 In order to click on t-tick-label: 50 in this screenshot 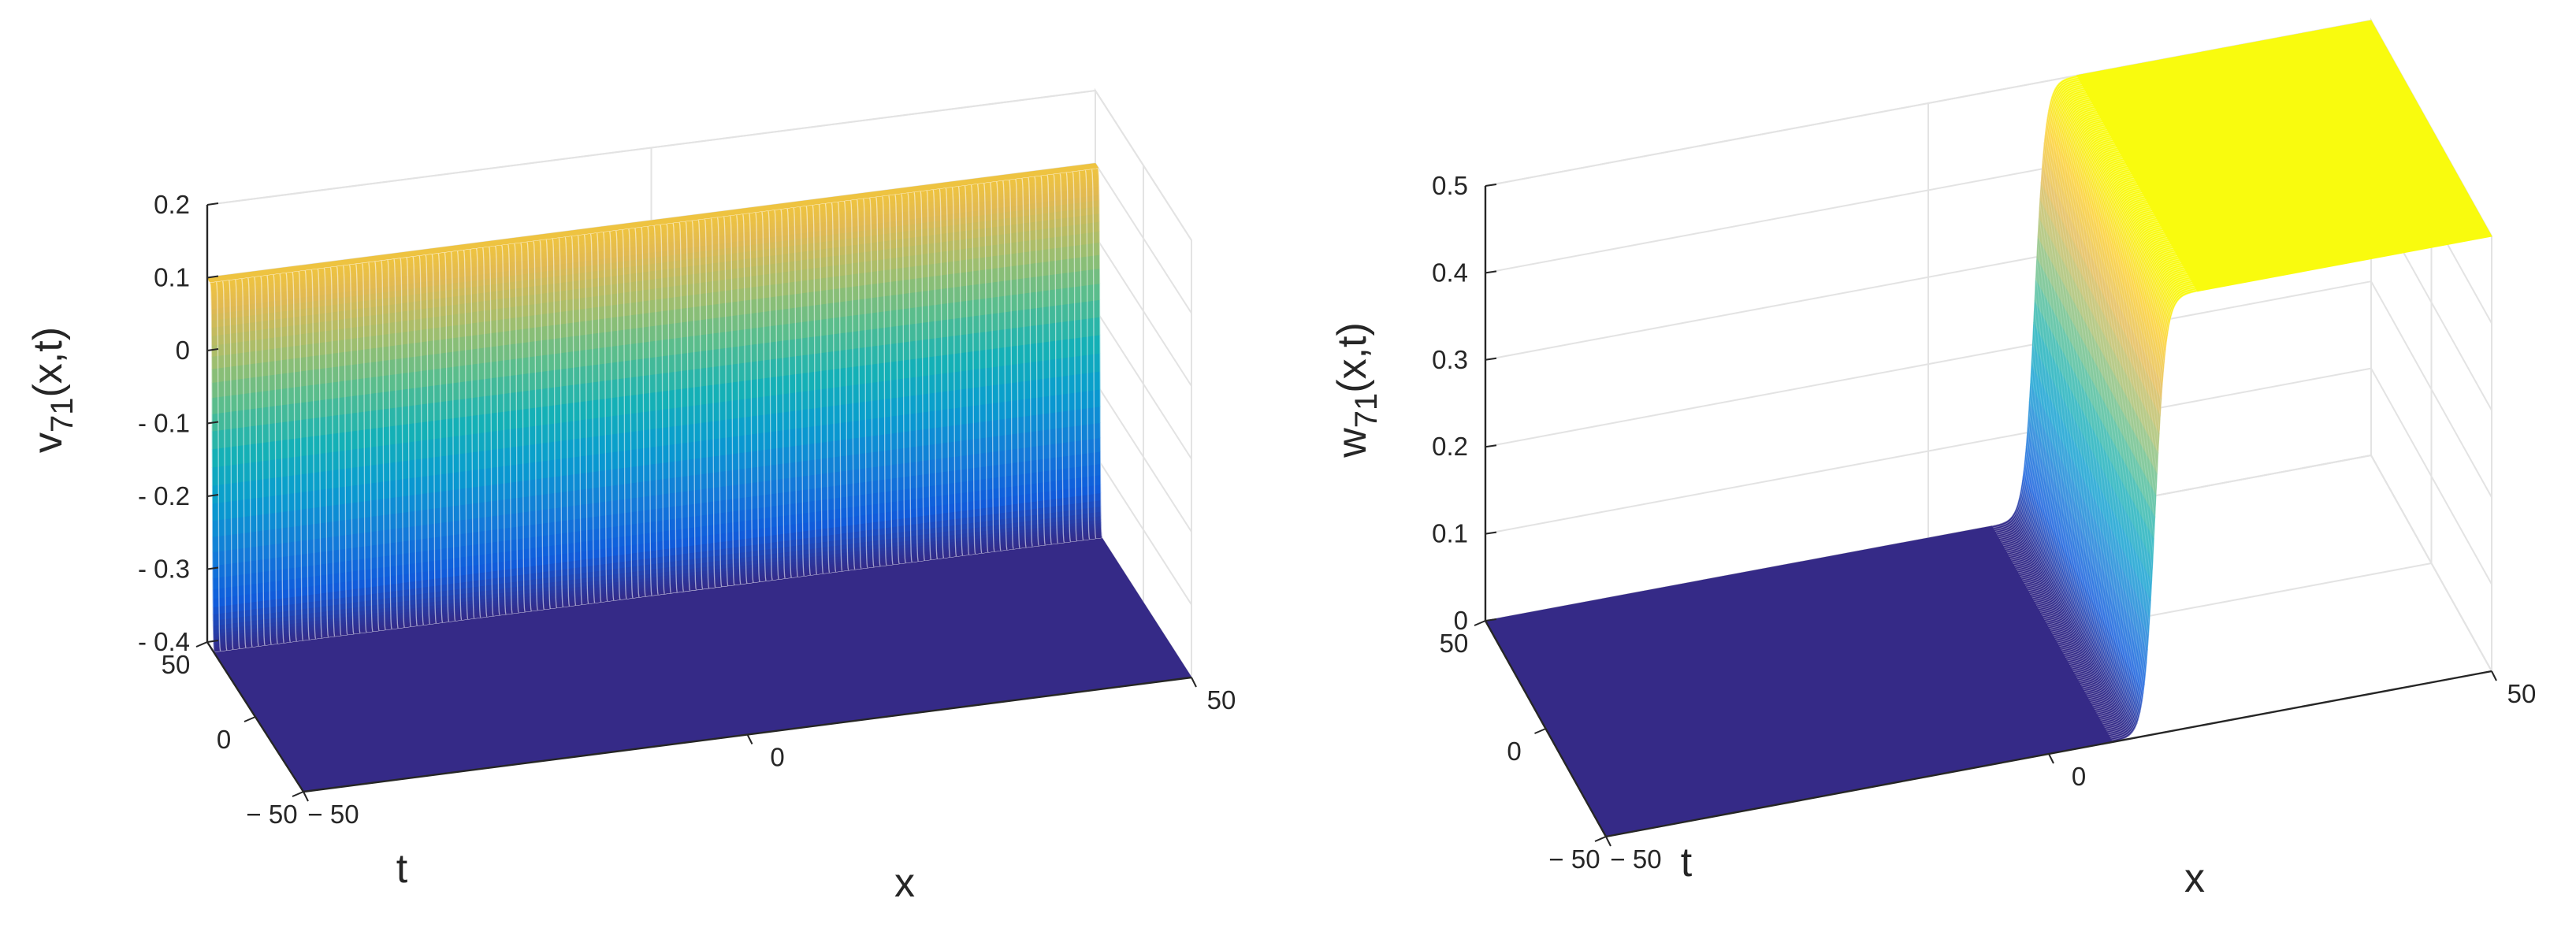, I will do `click(176, 664)`.